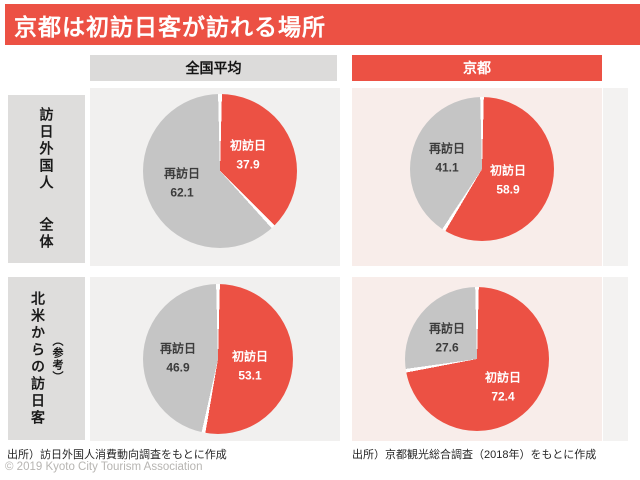  What do you see at coordinates (38, 358) in the screenshot?
I see `row-label-north-america-main: 北米からの訪日客` at bounding box center [38, 358].